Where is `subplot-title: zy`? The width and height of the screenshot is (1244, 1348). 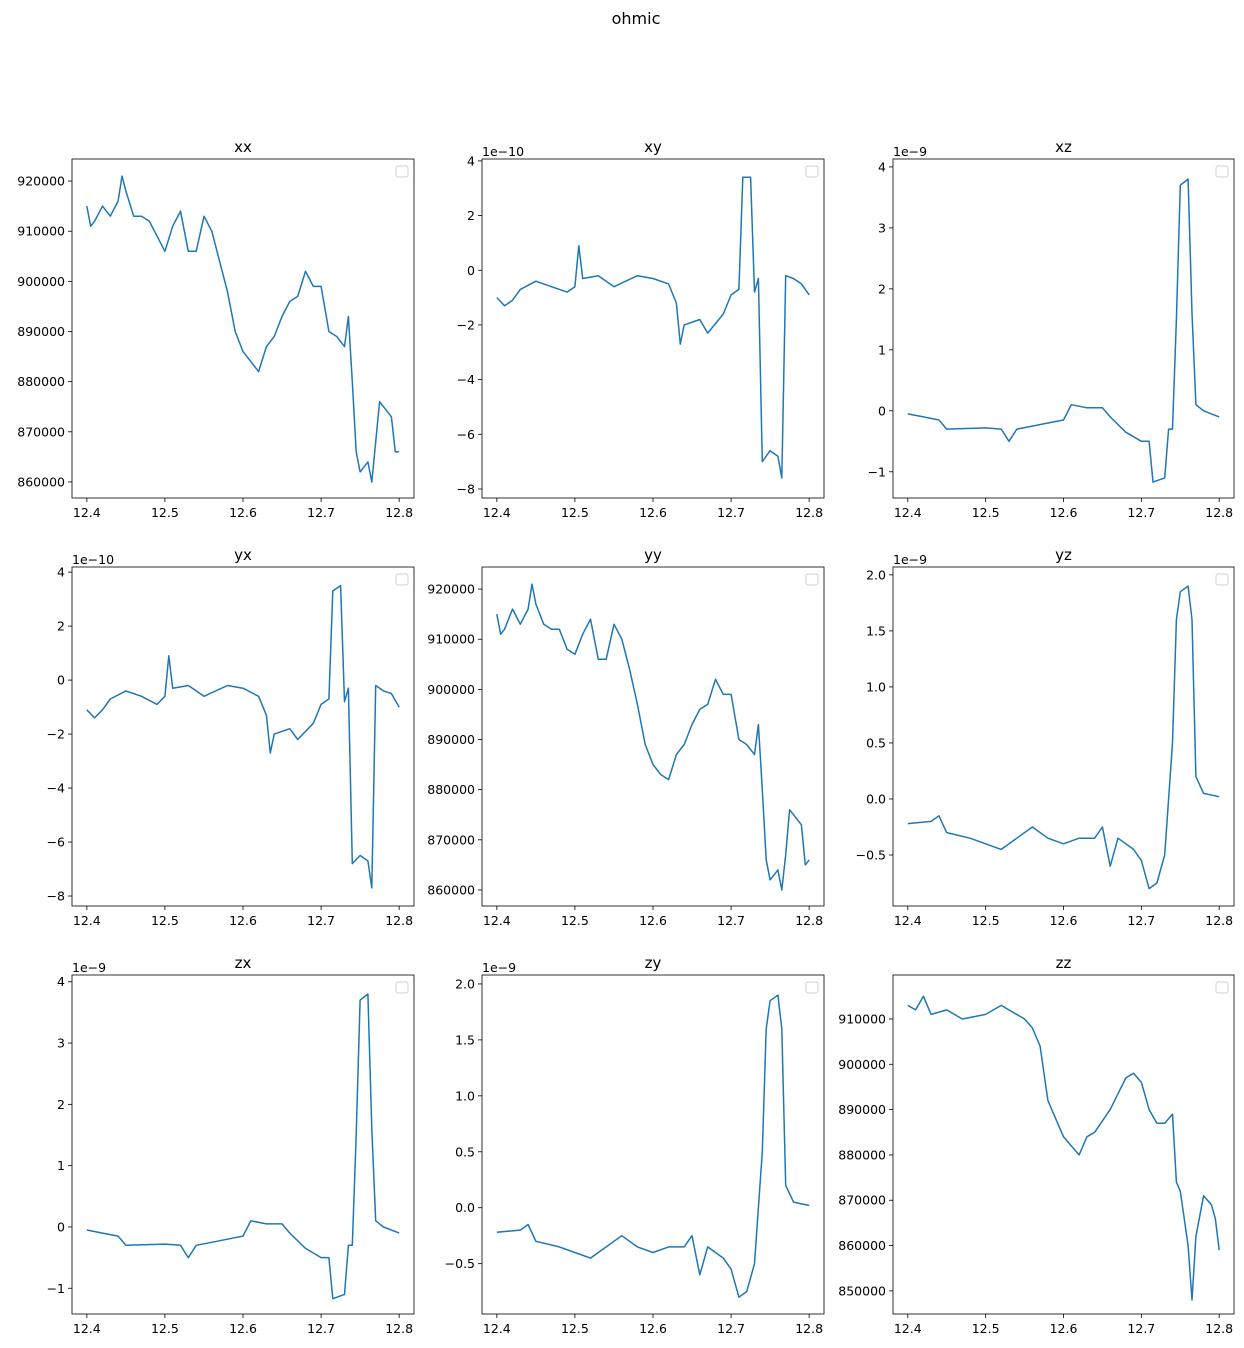 subplot-title: zy is located at coordinates (653, 963).